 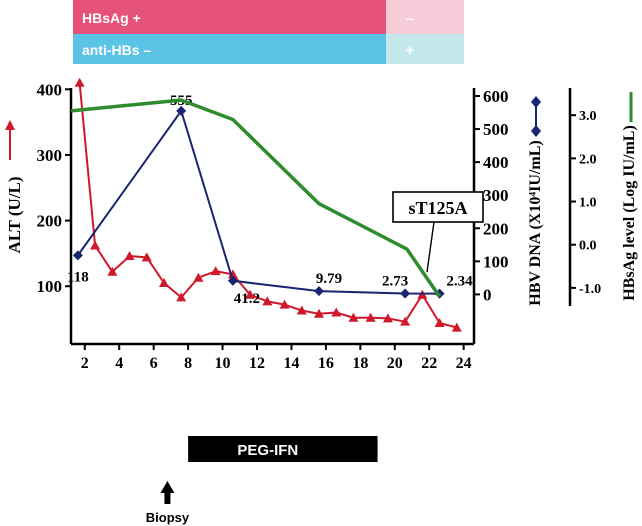 I want to click on legend-markers, so click(x=319, y=126).